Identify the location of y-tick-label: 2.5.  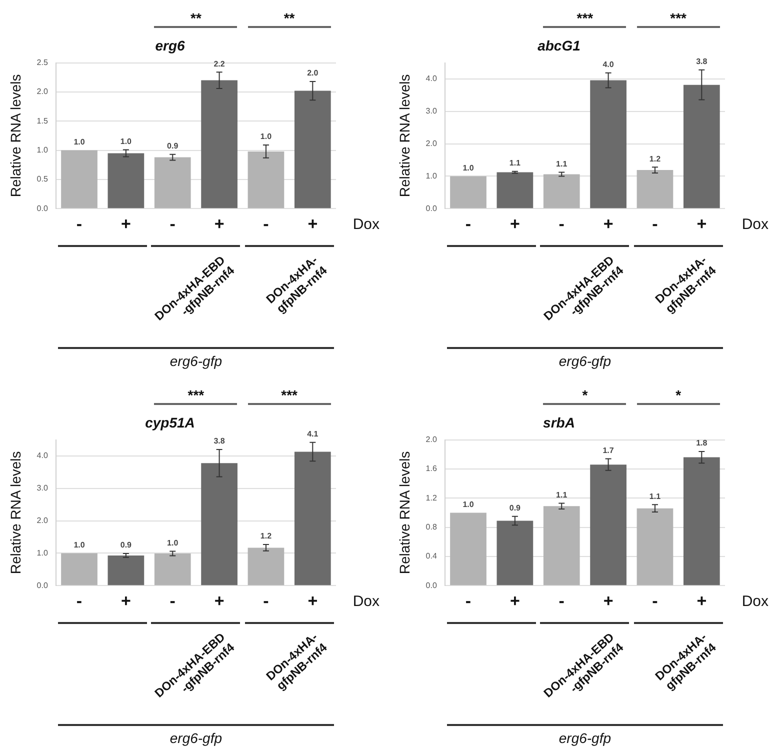
(42, 63).